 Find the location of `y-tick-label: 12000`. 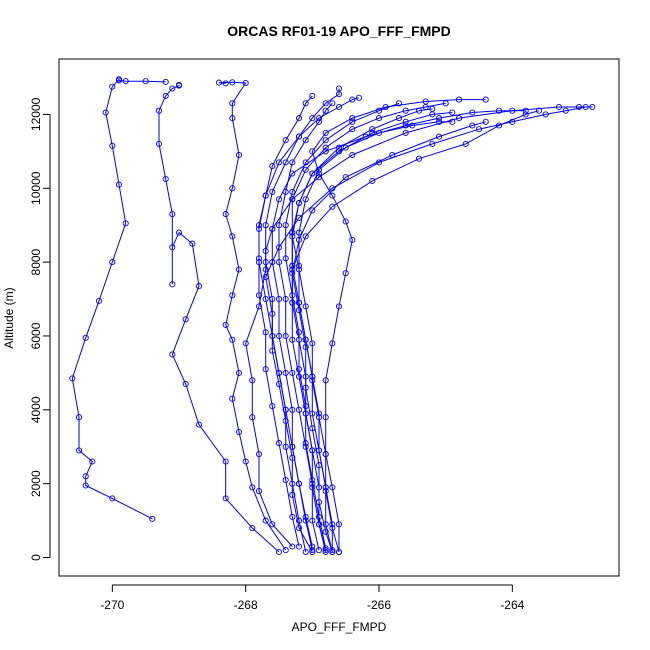

y-tick-label: 12000 is located at coordinates (36, 114).